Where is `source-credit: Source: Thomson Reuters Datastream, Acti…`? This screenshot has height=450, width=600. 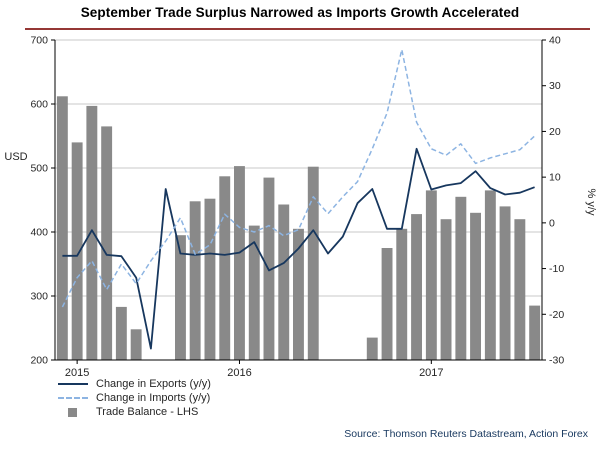
source-credit: Source: Thomson Reuters Datastream, Acti… is located at coordinates (466, 434).